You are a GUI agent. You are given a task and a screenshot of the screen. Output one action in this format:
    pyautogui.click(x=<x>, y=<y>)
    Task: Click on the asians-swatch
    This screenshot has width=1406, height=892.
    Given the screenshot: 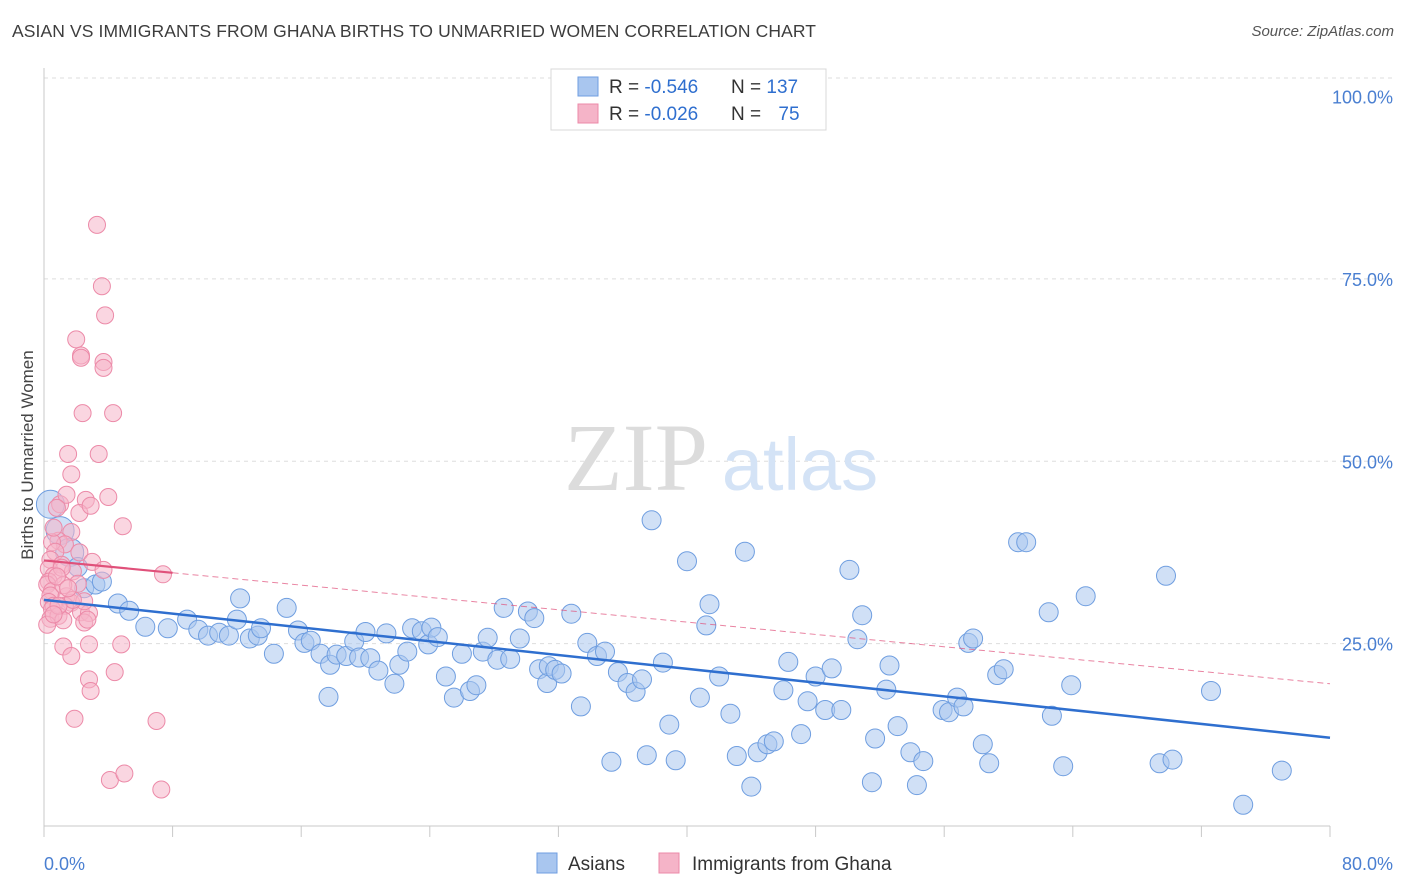 What is the action you would take?
    pyautogui.click(x=588, y=86)
    